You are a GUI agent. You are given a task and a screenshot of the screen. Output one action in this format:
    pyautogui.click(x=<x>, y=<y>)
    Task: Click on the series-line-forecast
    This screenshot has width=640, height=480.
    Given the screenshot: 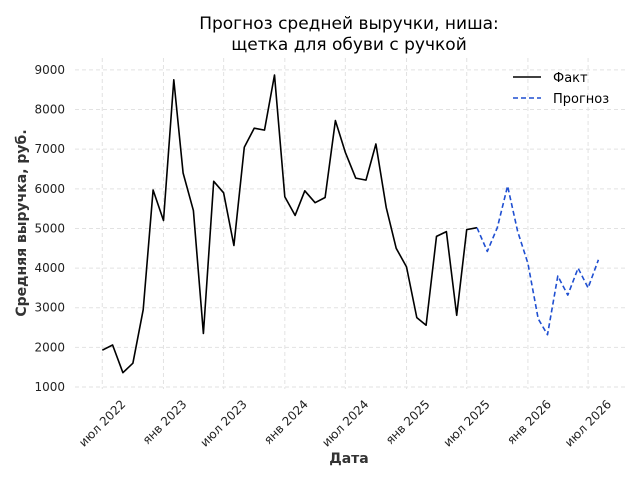 What is the action you would take?
    pyautogui.click(x=538, y=260)
    